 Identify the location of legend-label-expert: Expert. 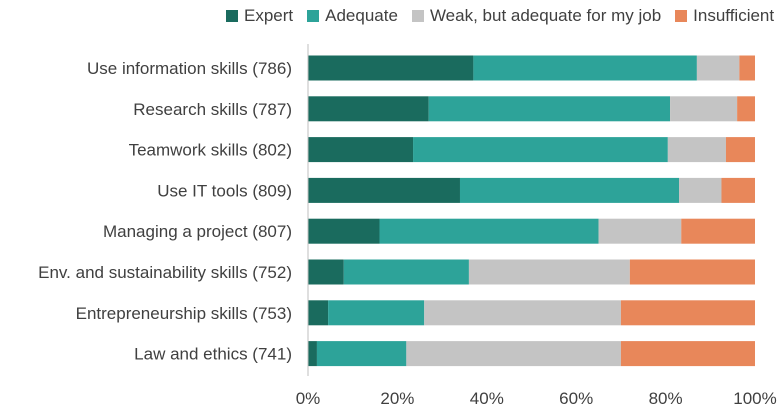
(269, 15).